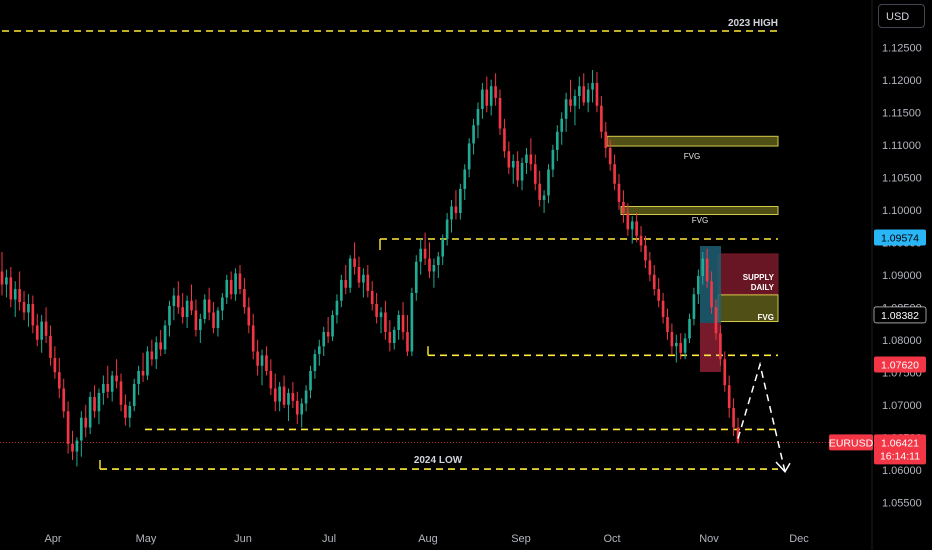 The height and width of the screenshot is (550, 932). I want to click on symbol-tag-text: EURUSD, so click(851, 443).